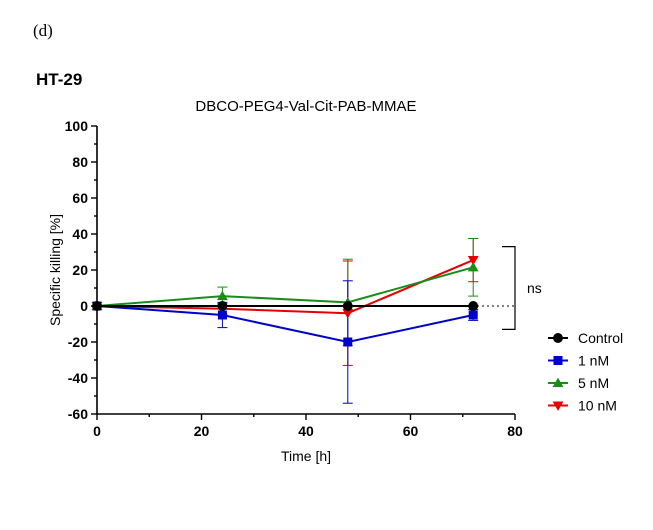 The height and width of the screenshot is (530, 653). Describe the element at coordinates (80, 270) in the screenshot. I see `y-tick-label: 20` at that location.